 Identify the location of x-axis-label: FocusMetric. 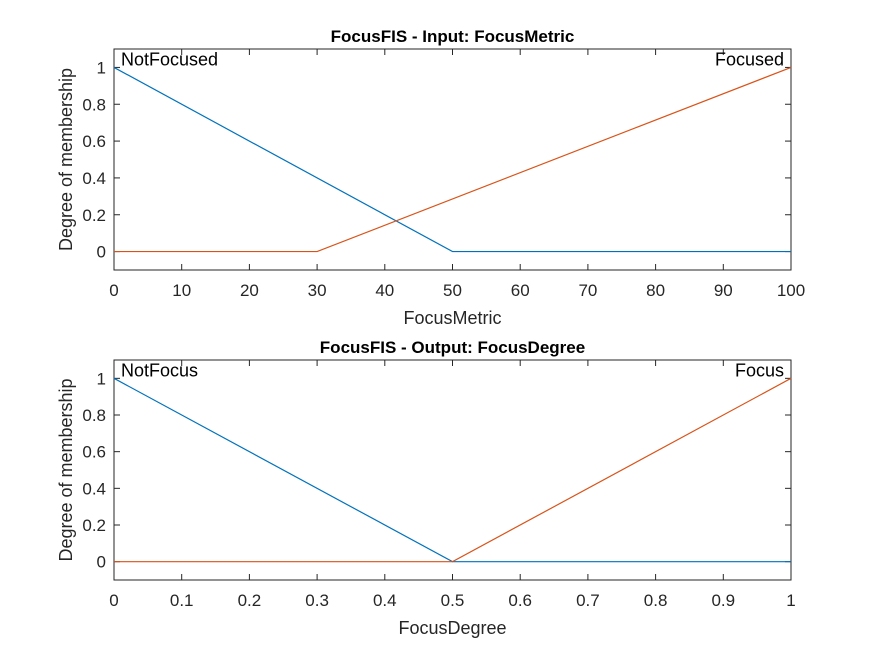
(452, 318).